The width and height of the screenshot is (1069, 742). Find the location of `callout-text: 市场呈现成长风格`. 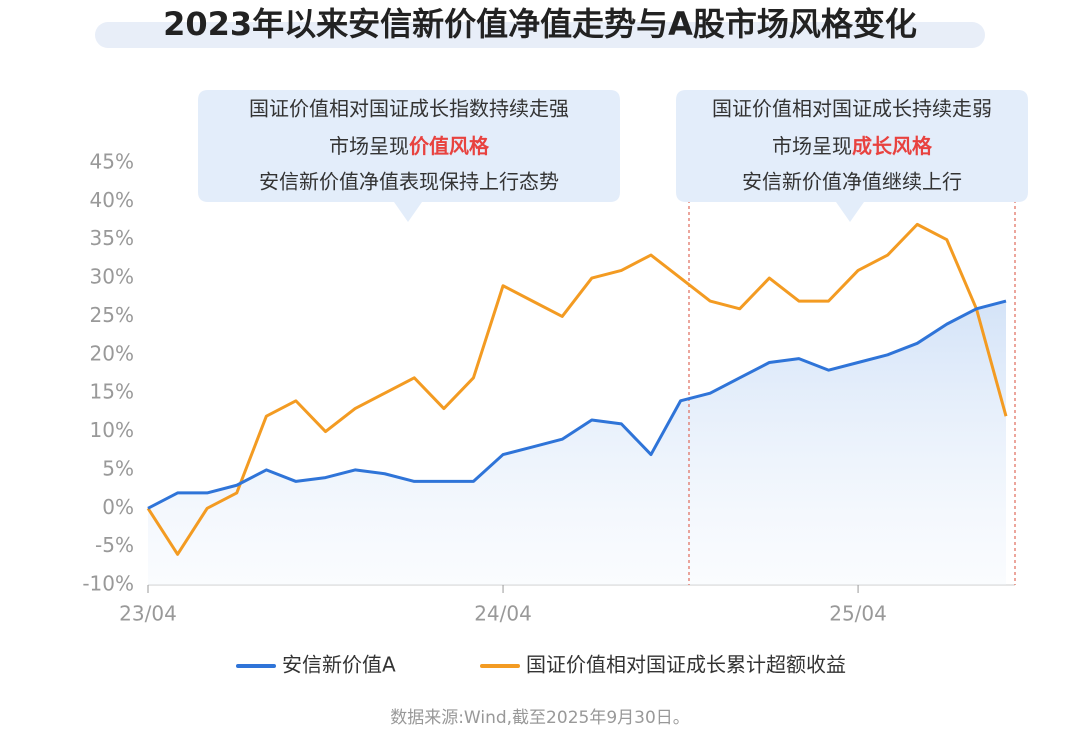

callout-text: 市场呈现成长风格 is located at coordinates (852, 146).